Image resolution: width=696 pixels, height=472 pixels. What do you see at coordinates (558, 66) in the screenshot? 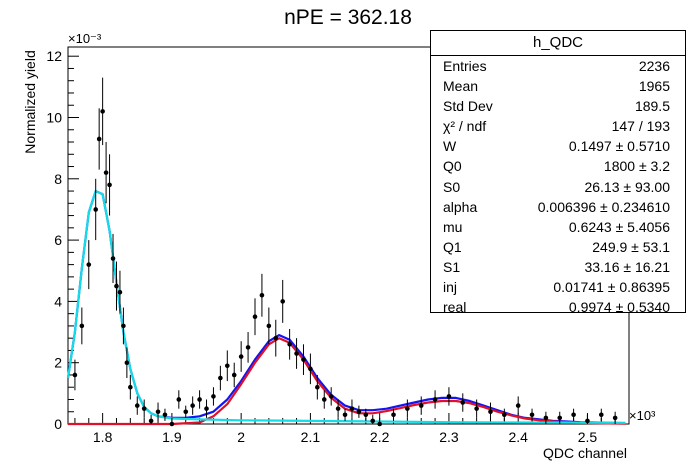
I see `stats-row: Entries 2236` at bounding box center [558, 66].